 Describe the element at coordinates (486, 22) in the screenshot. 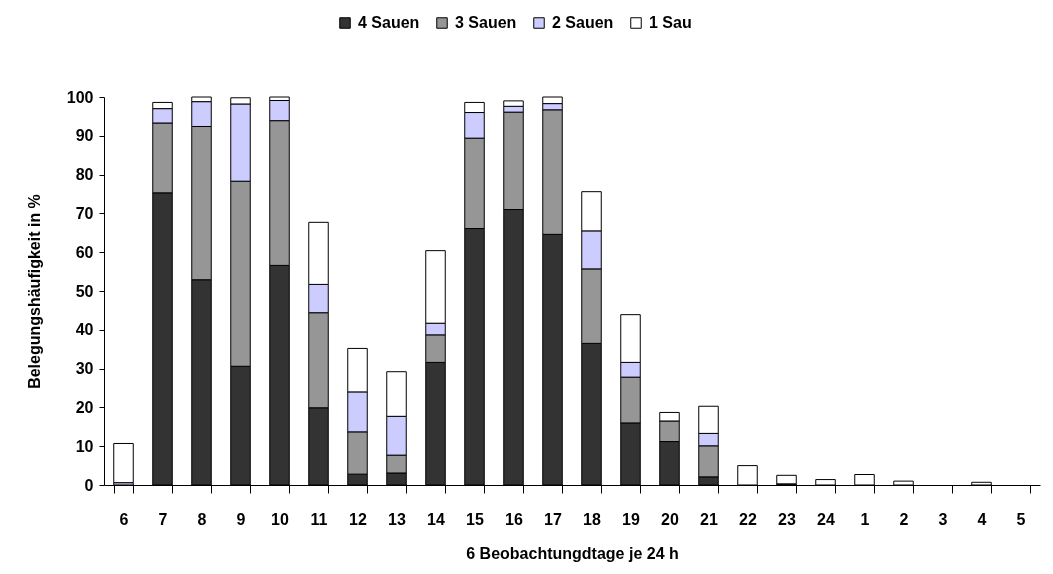

I see `legend-label: 3 Sauen` at that location.